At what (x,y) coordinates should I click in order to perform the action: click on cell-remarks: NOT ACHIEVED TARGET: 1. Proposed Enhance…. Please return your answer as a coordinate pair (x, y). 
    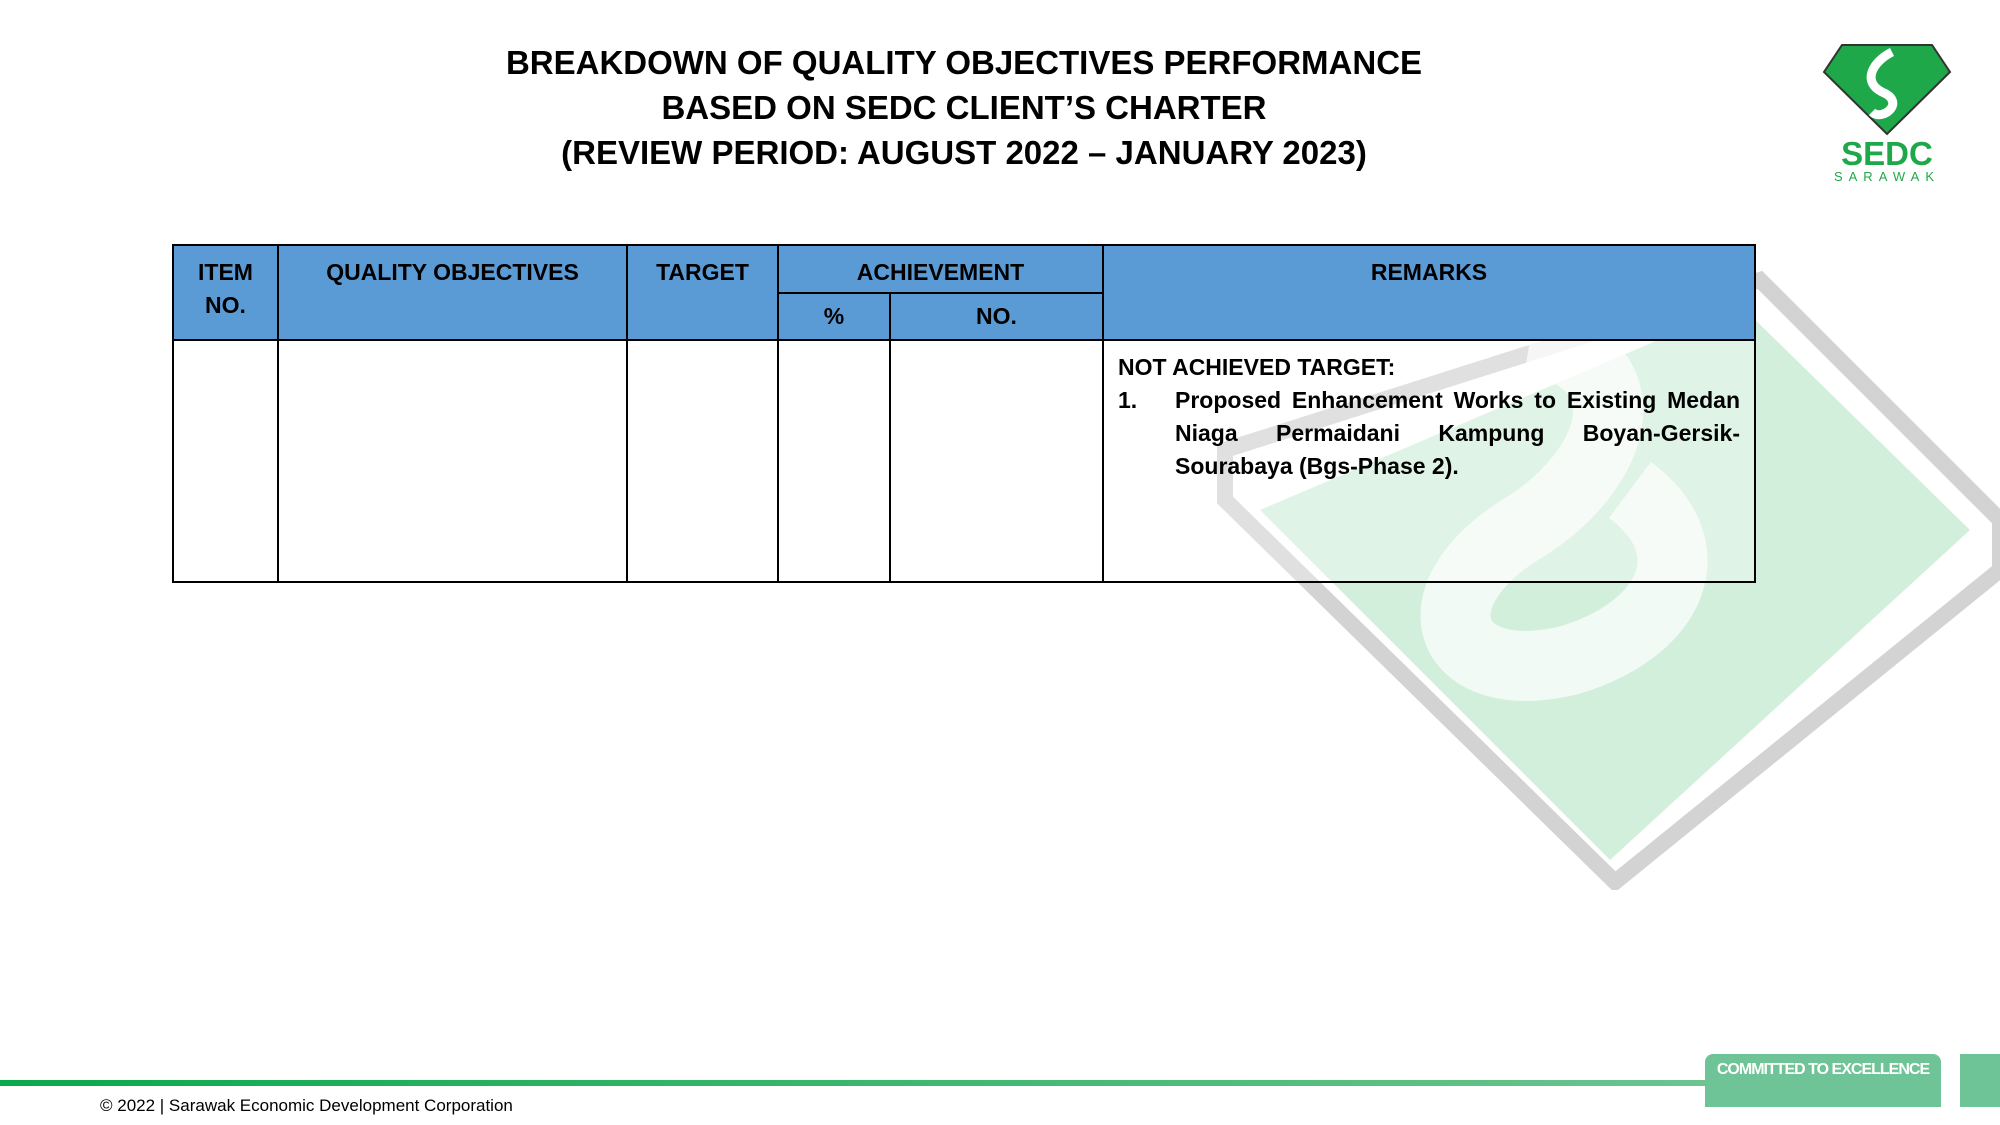
    Looking at the image, I should click on (1429, 461).